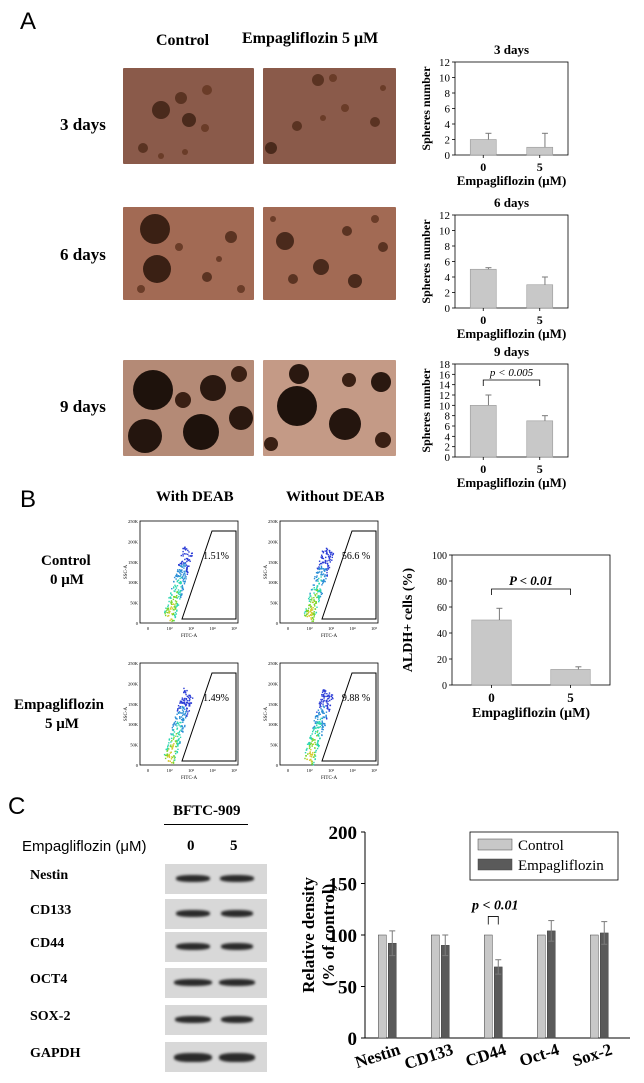 The width and height of the screenshot is (644, 1083). Describe the element at coordinates (28, 499) in the screenshot. I see `panel-b-label: B` at that location.